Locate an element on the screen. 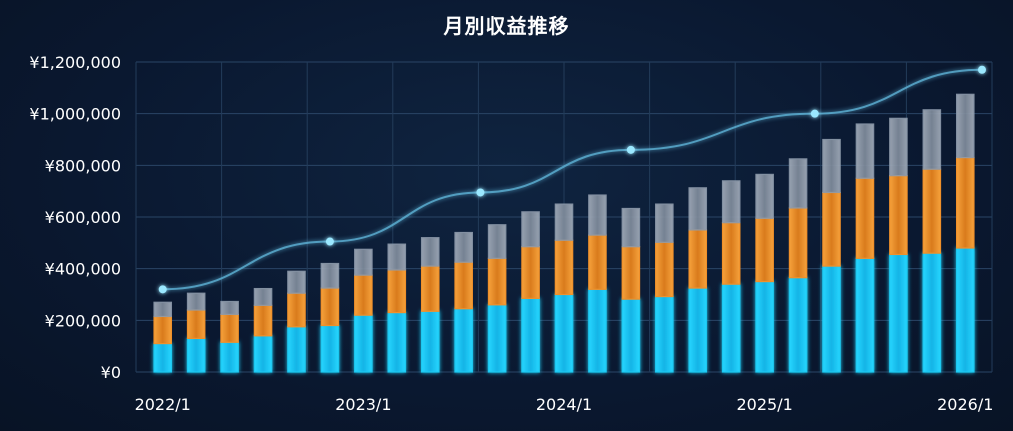  x-tick-label: 2025/1 is located at coordinates (764, 404).